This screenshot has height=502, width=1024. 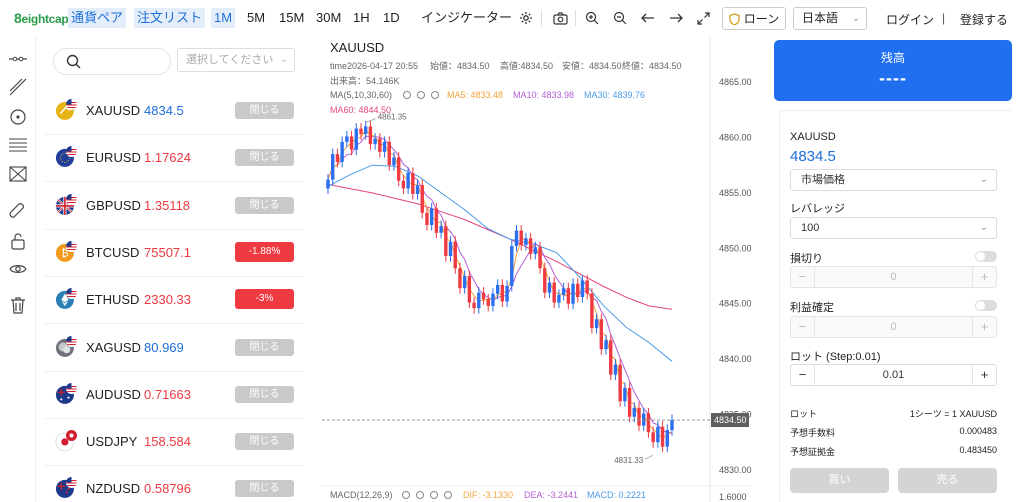 I want to click on timeframe-5m: 5M, so click(x=256, y=17).